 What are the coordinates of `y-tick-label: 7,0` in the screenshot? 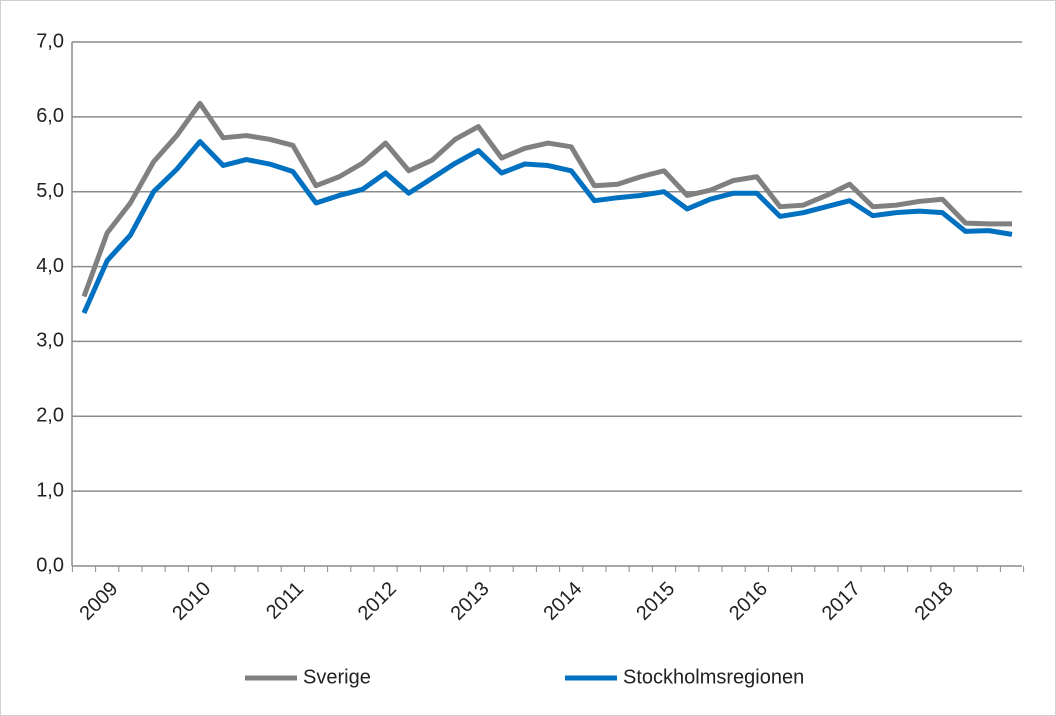 It's located at (50, 41).